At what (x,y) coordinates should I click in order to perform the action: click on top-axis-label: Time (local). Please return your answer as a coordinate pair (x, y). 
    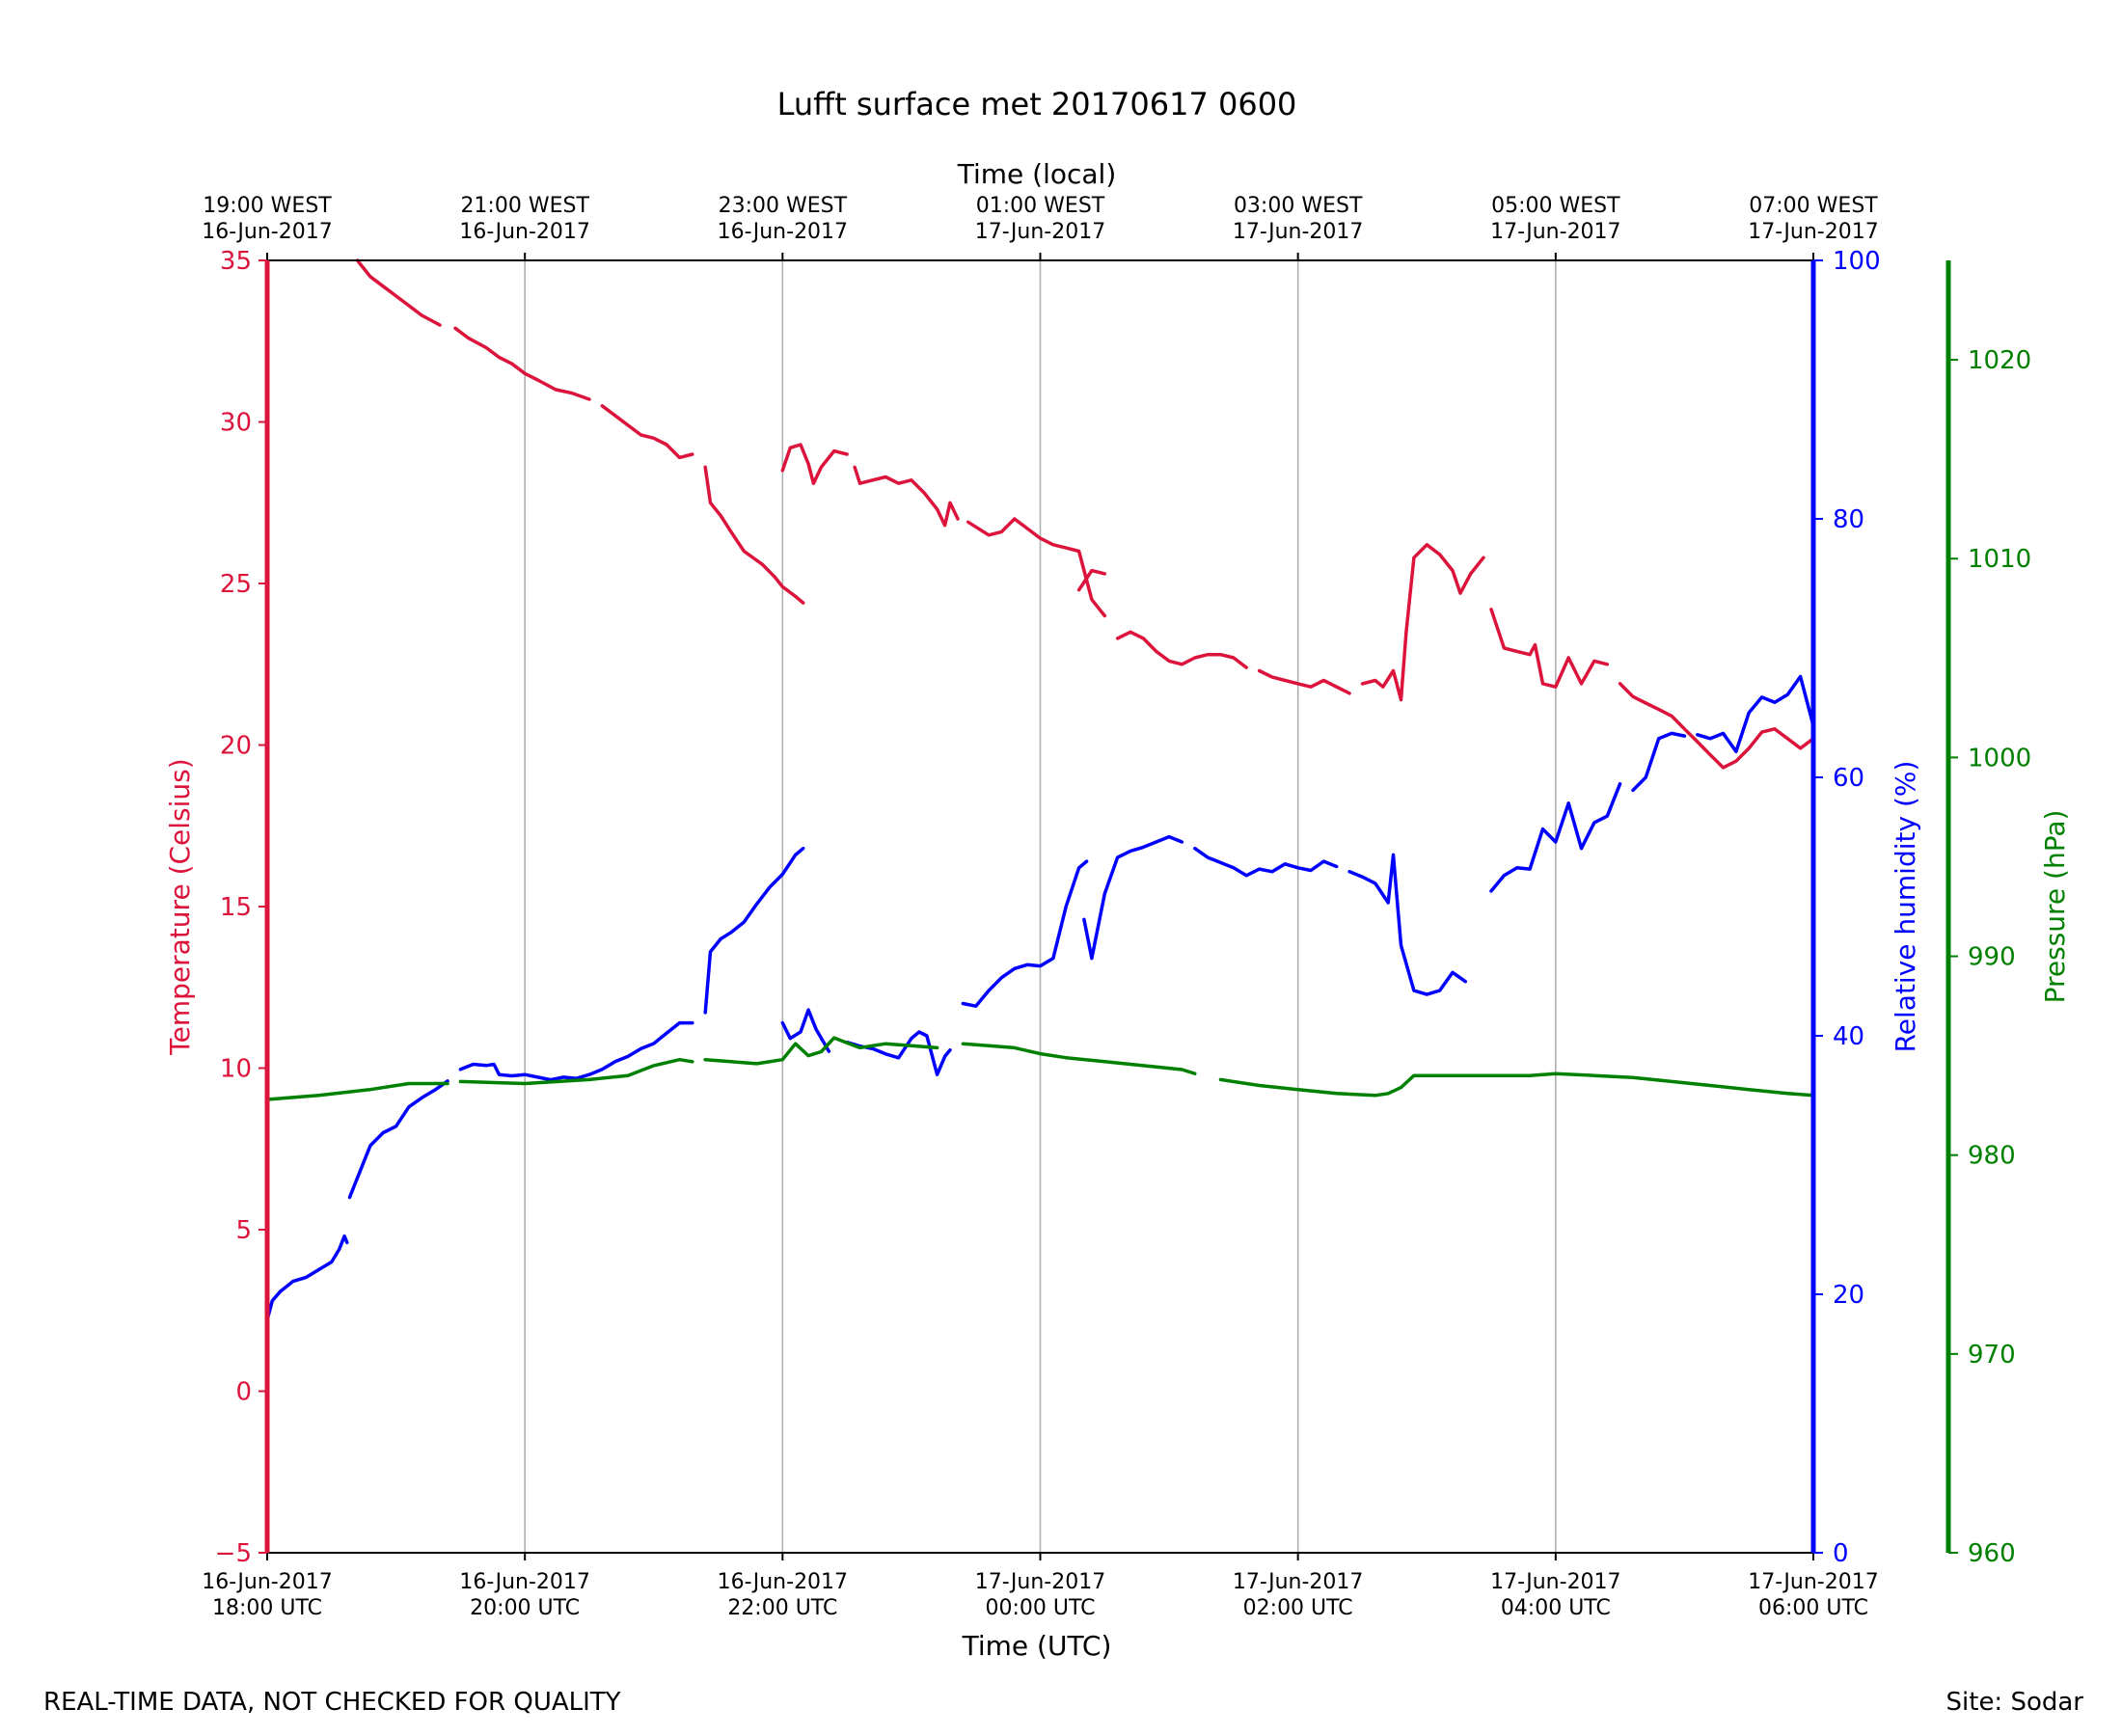
    Looking at the image, I should click on (1037, 174).